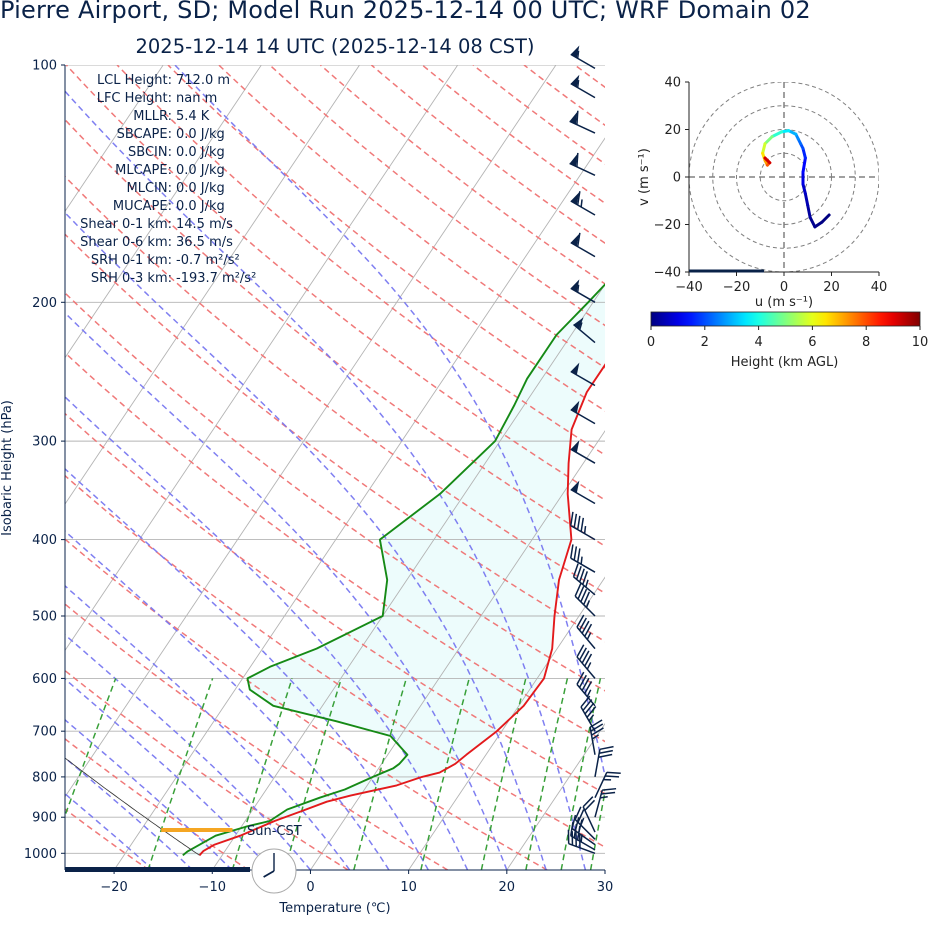 The height and width of the screenshot is (936, 928). I want to click on y-tick-label: 900, so click(44, 818).